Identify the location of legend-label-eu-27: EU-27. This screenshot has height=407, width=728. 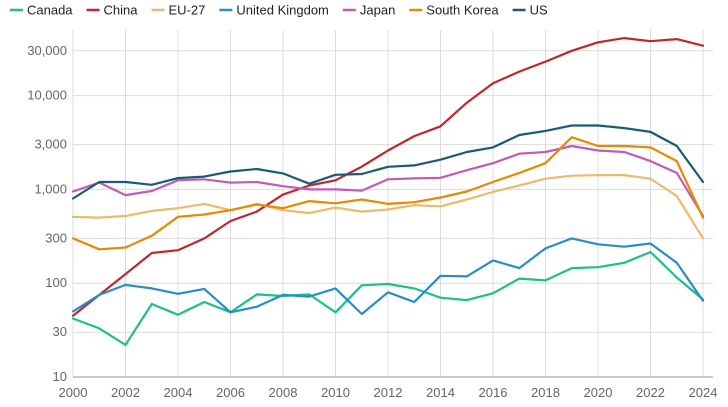
(187, 10).